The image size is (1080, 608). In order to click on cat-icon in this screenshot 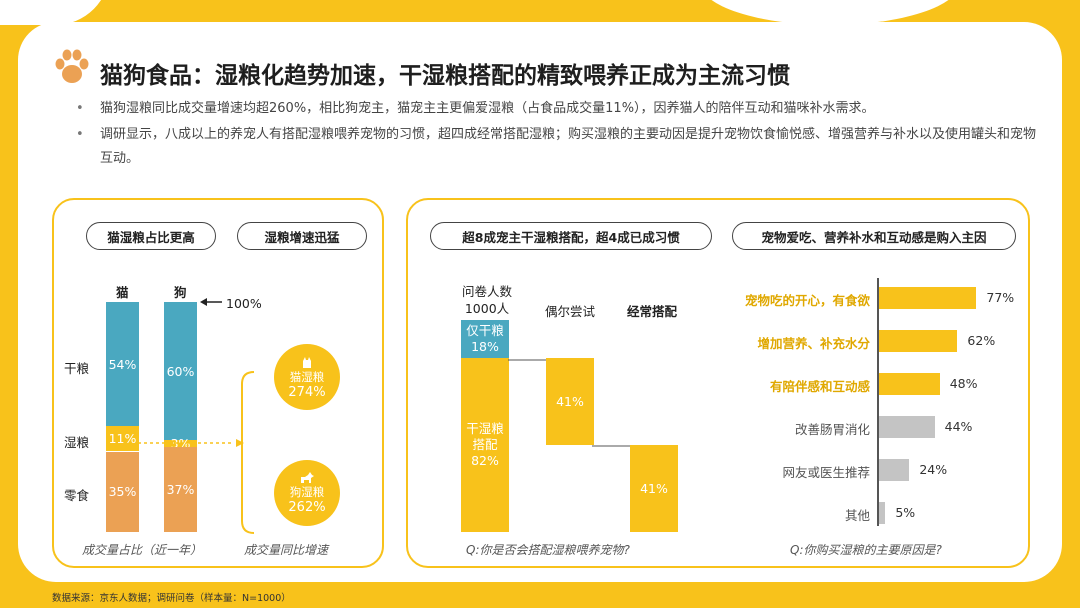, I will do `click(307, 362)`.